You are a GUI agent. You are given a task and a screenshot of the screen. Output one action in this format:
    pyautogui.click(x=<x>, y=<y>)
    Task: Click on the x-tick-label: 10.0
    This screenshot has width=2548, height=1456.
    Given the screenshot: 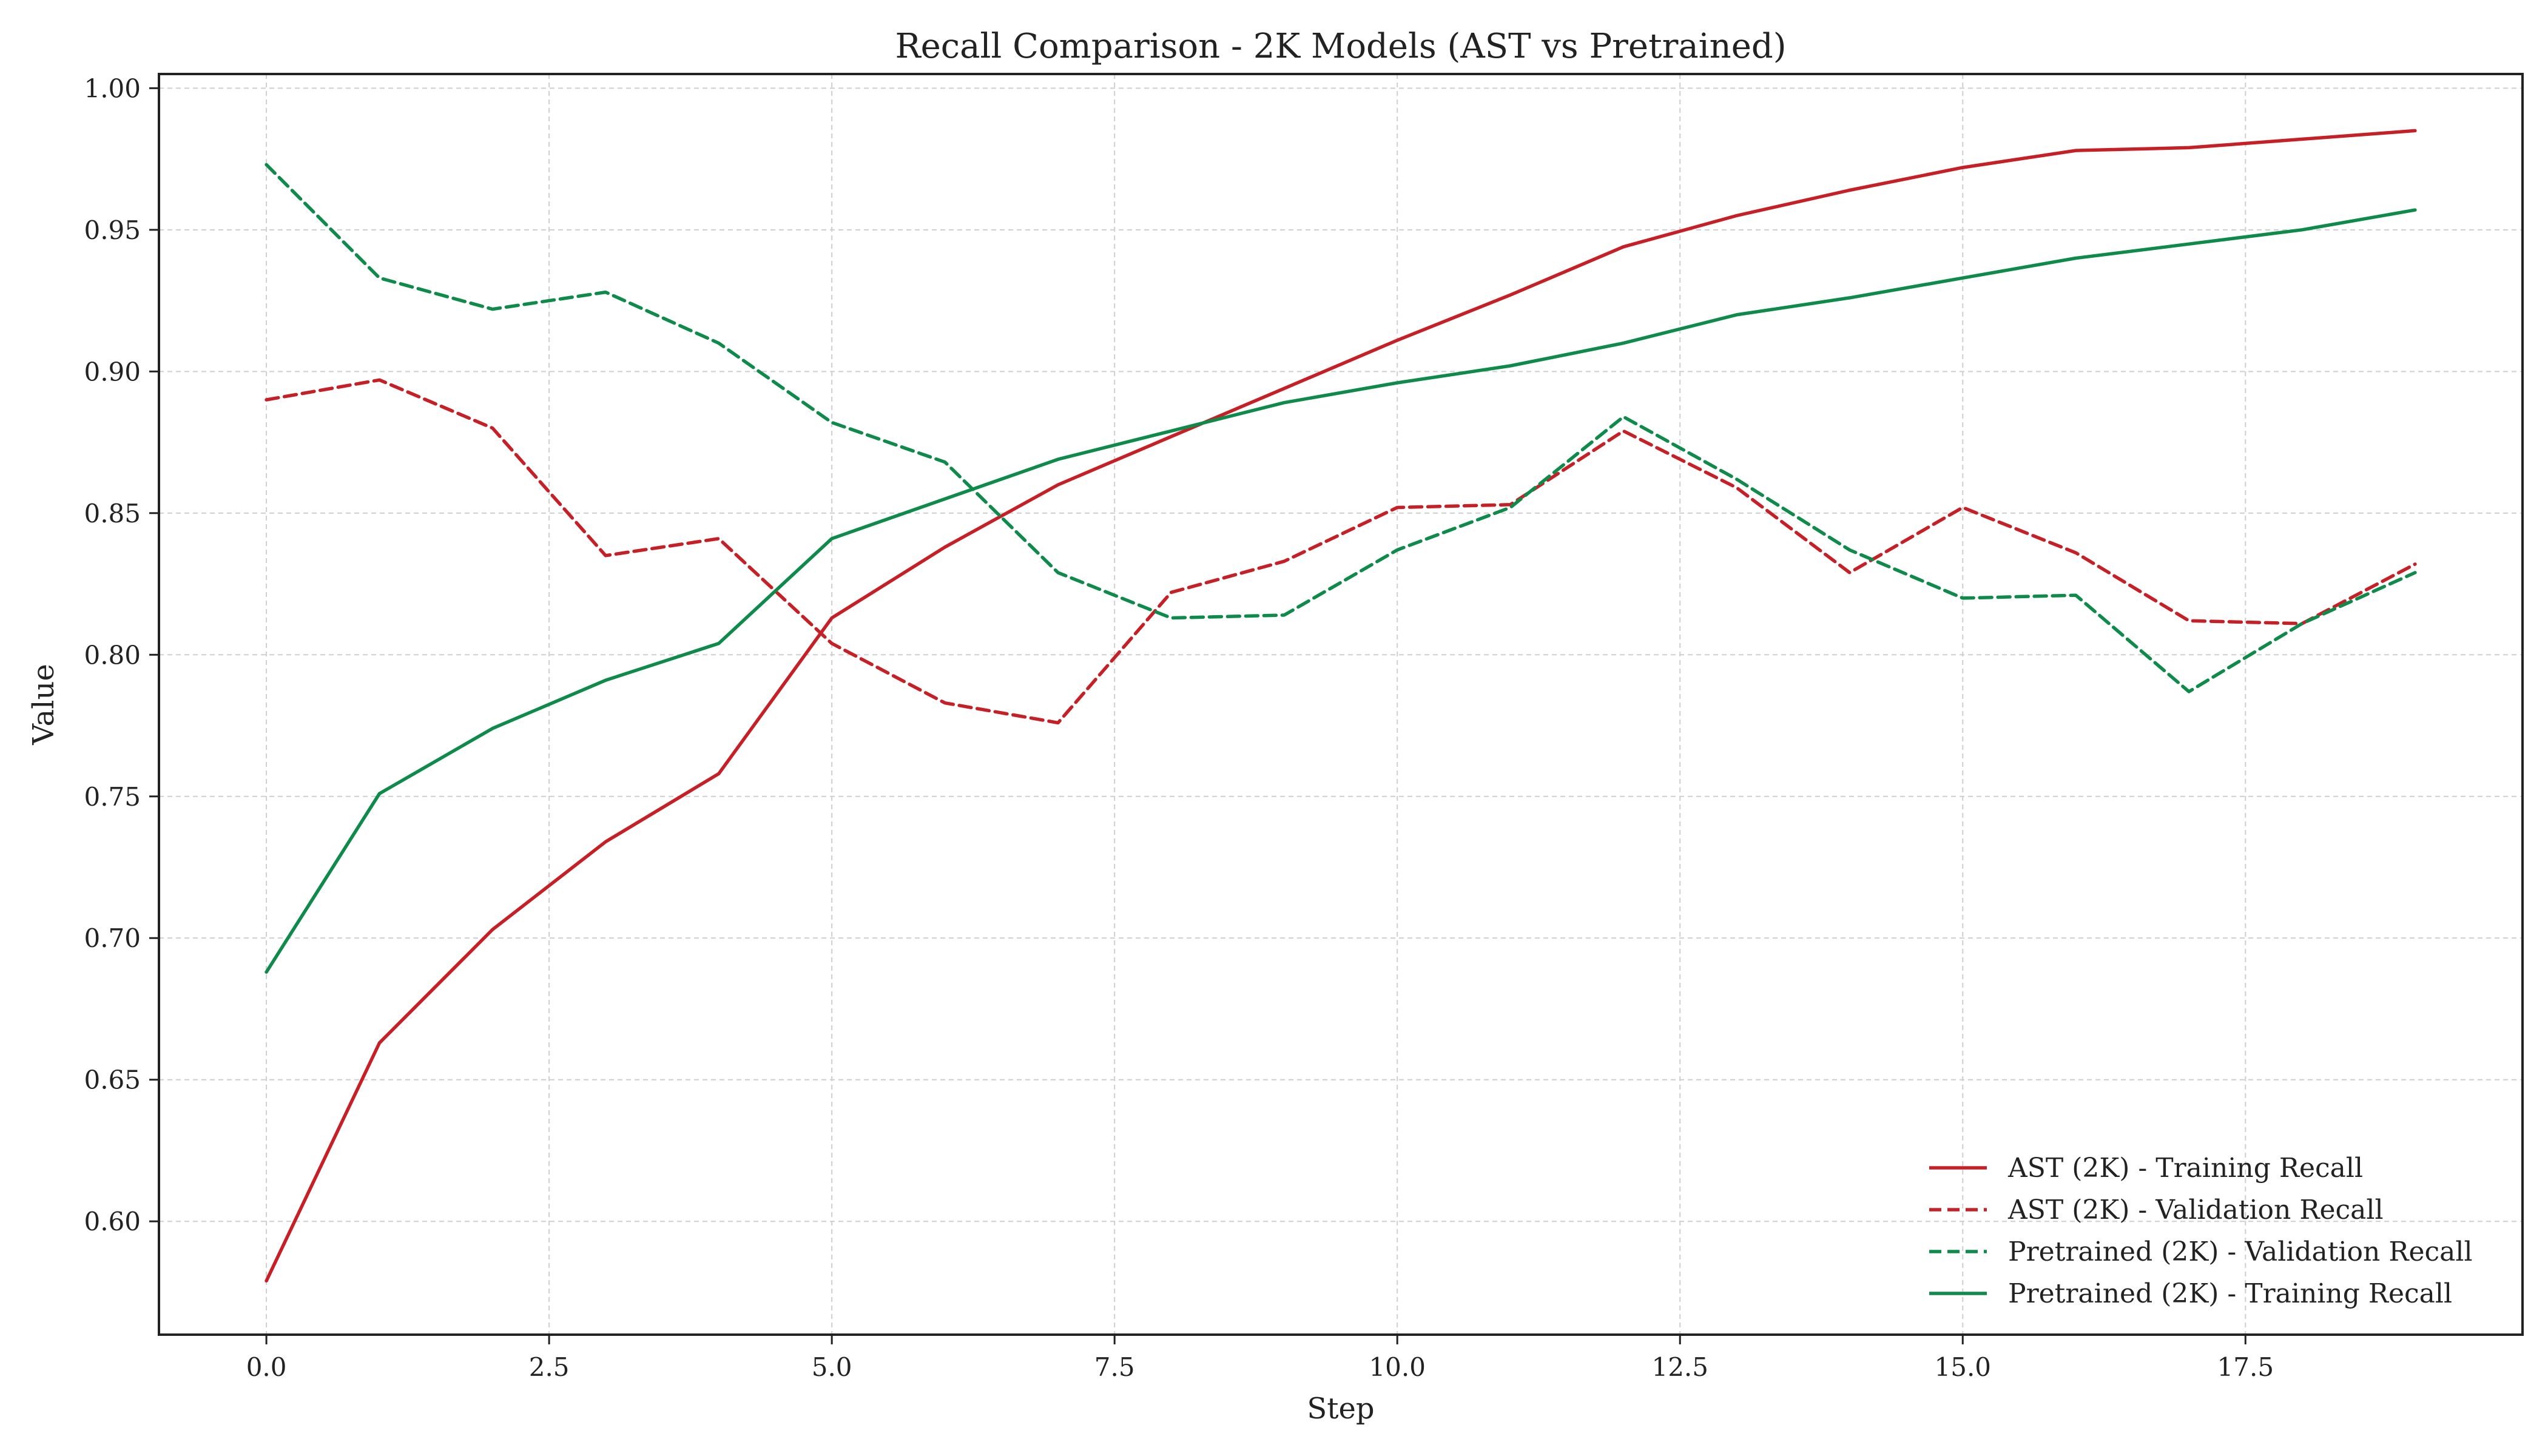 What is the action you would take?
    pyautogui.click(x=1397, y=1367)
    